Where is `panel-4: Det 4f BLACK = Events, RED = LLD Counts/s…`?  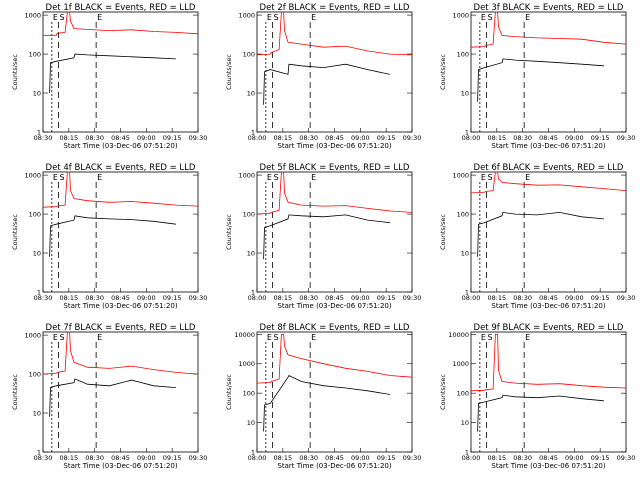 panel-4: Det 4f BLACK = Events, RED = LLD Counts/s… is located at coordinates (109, 236).